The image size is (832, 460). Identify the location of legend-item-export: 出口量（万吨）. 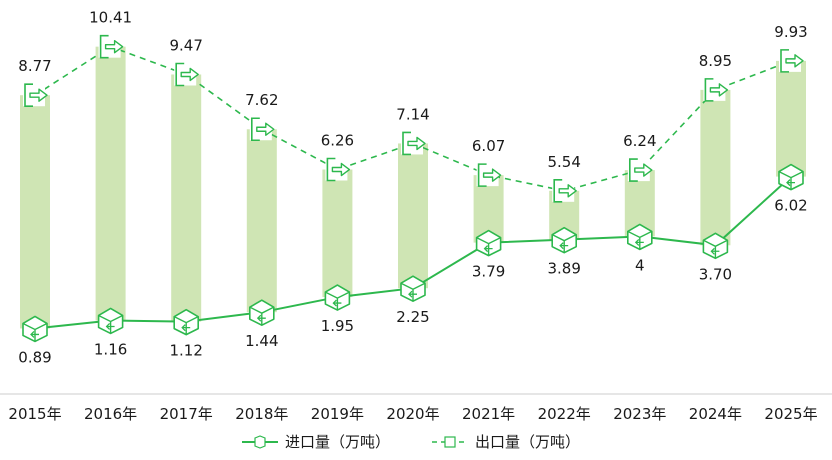
(506, 442).